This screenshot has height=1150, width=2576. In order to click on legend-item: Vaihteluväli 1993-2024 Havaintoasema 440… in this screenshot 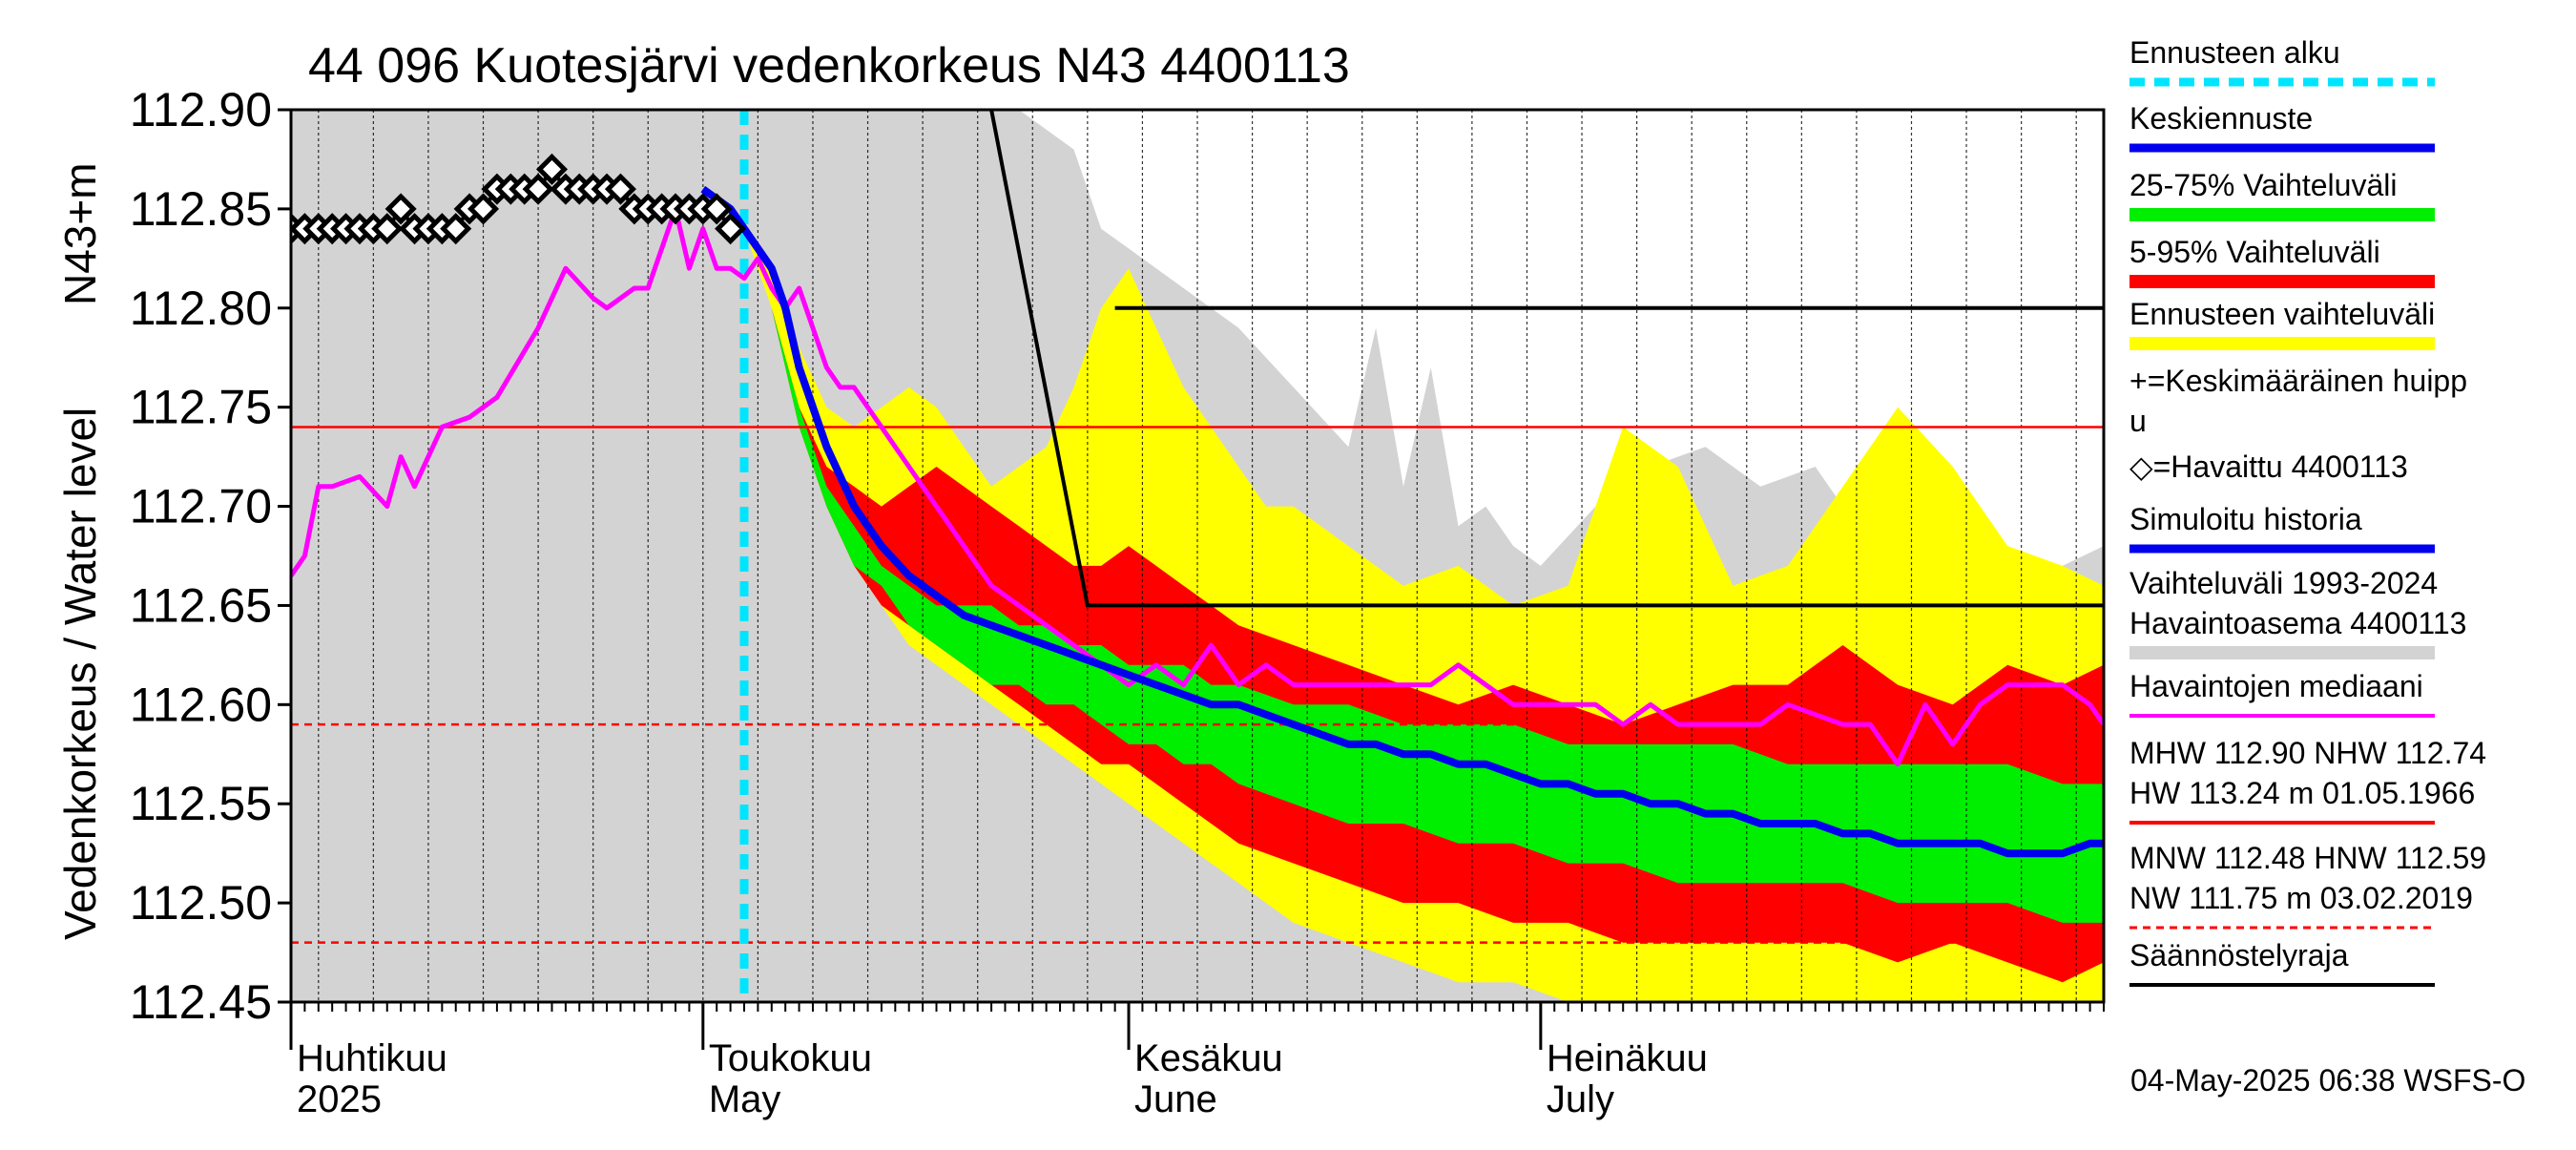, I will do `click(2297, 612)`.